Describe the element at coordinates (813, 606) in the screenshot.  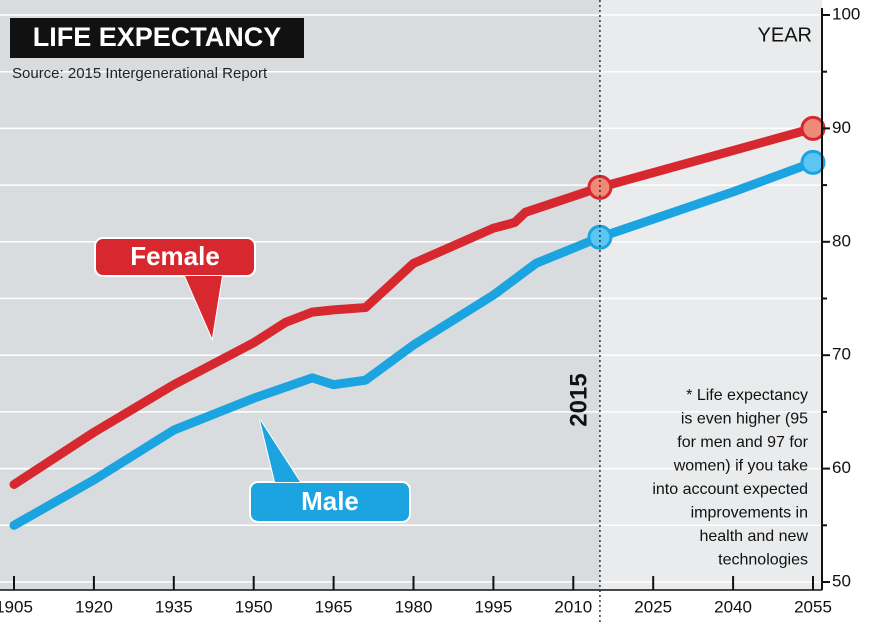
I see `x-tick-label: 2055` at that location.